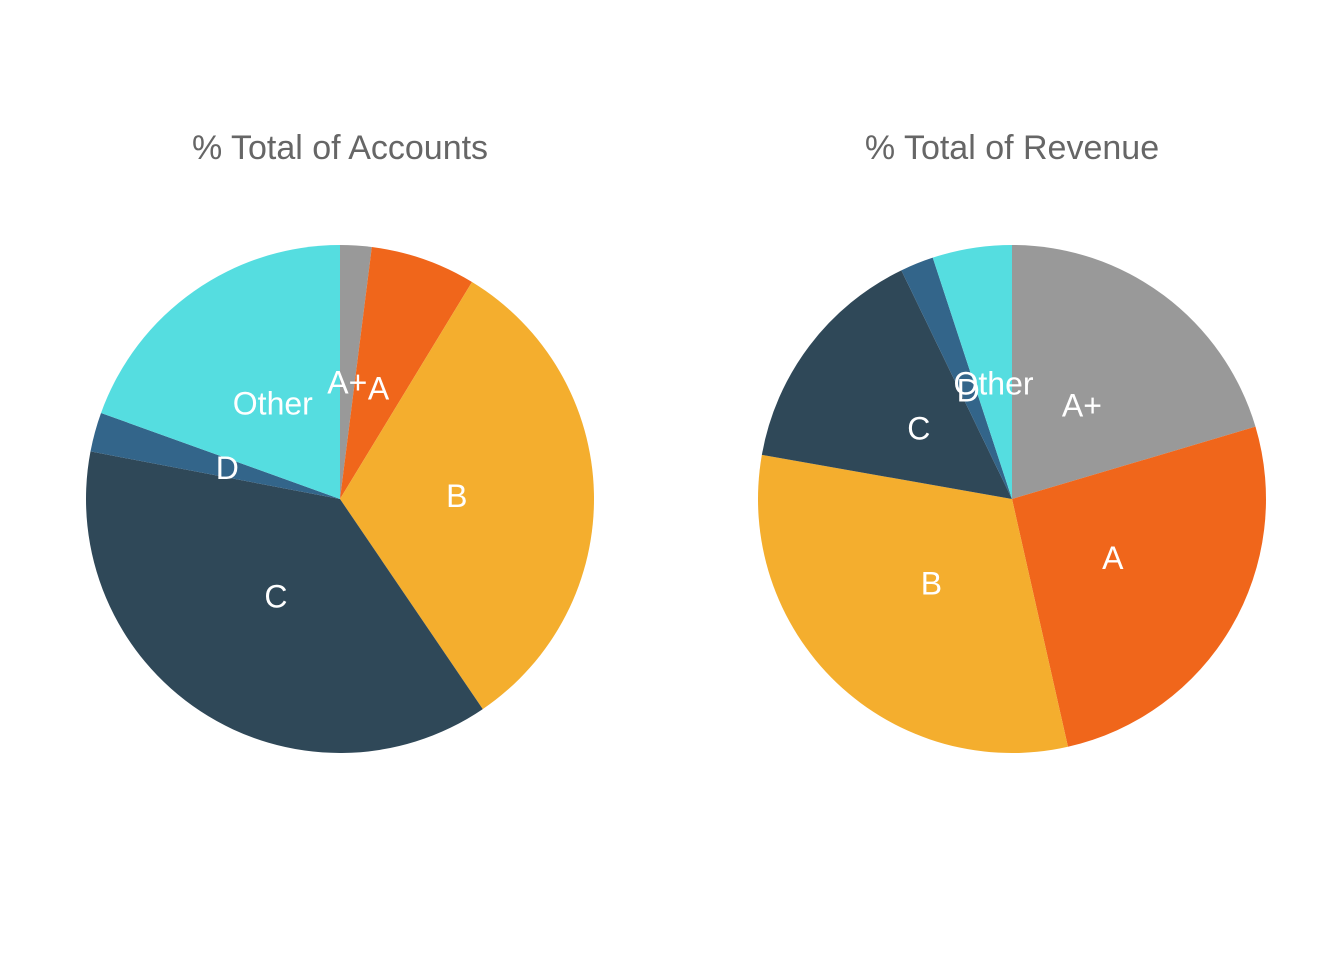  What do you see at coordinates (1012, 148) in the screenshot?
I see `revenue-chart-title: % Total of Revenue` at bounding box center [1012, 148].